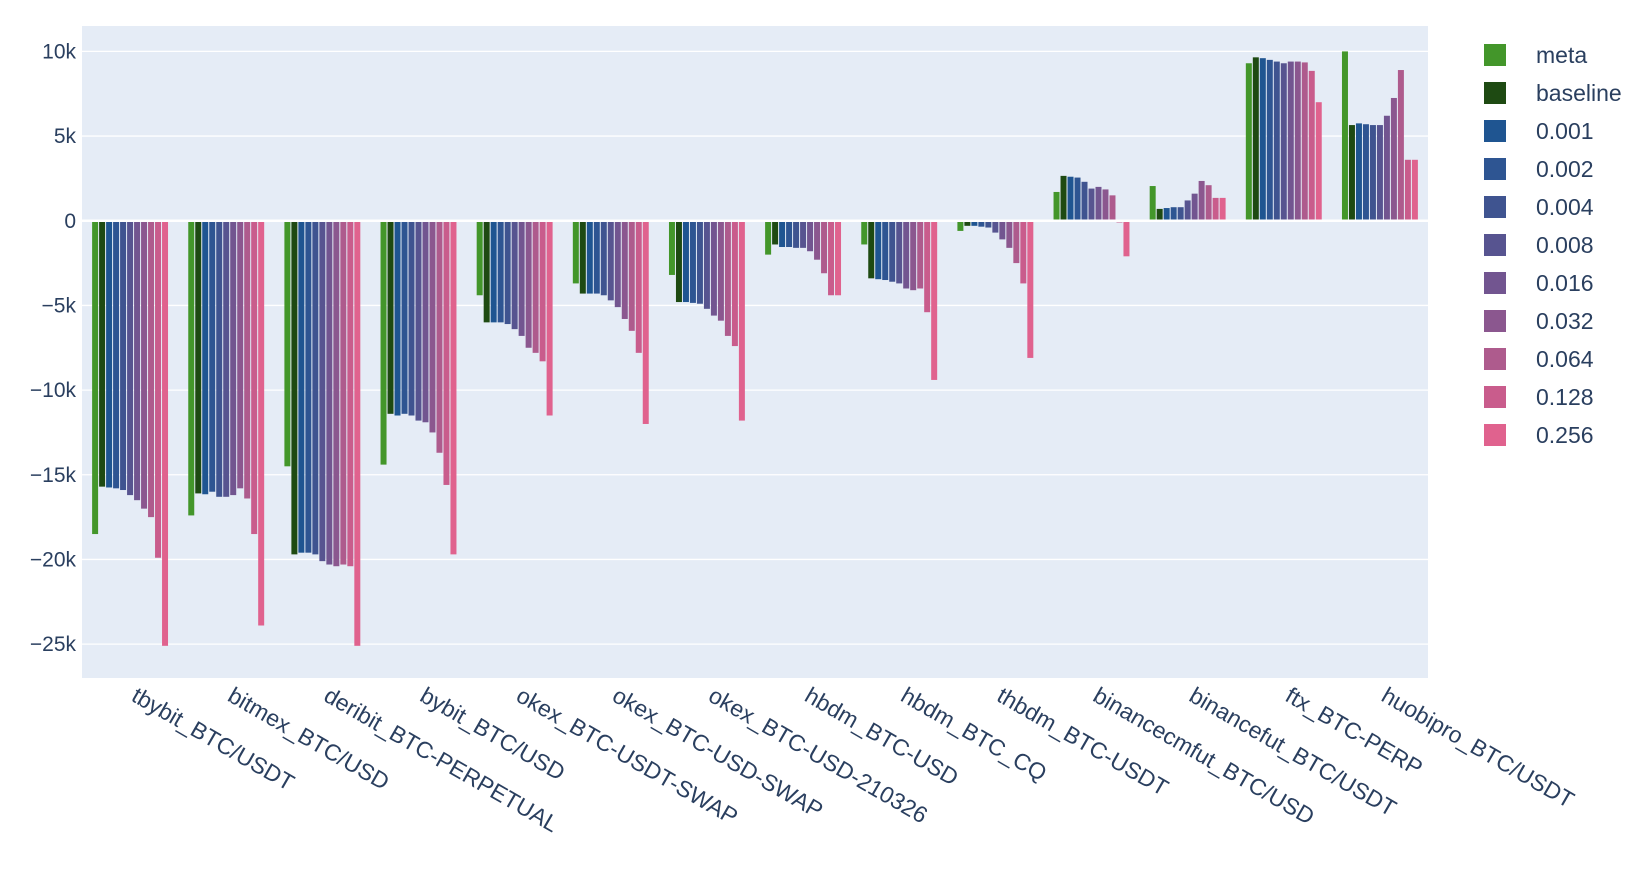  I want to click on legend-label: 0.002, so click(1565, 169).